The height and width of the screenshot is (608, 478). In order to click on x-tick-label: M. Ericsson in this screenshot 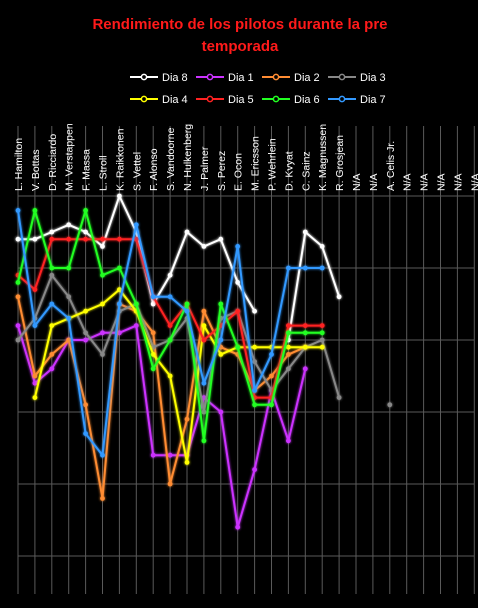, I will do `click(256, 163)`.